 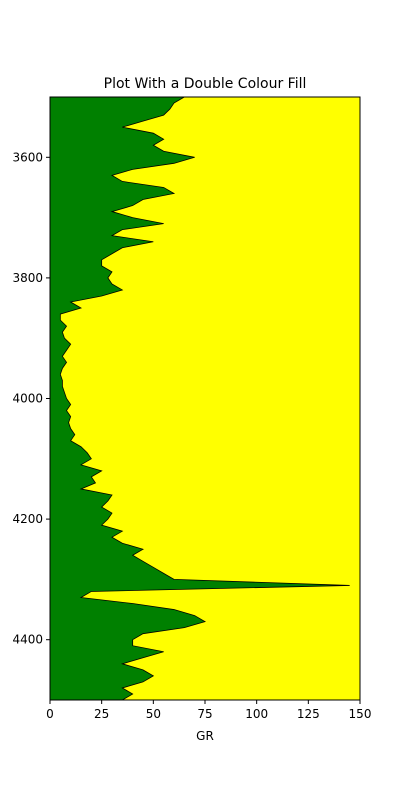 I want to click on x-tick-label: 125, so click(x=308, y=714).